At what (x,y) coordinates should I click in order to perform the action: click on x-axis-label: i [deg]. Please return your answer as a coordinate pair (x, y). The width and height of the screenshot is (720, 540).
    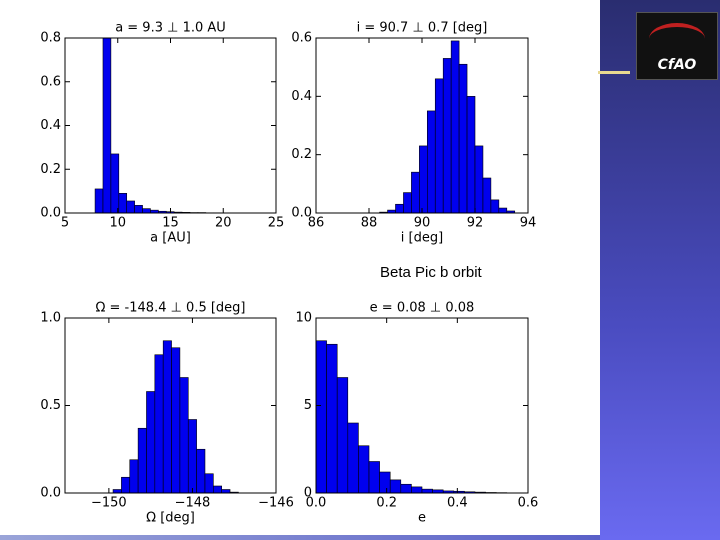
    Looking at the image, I should click on (422, 238).